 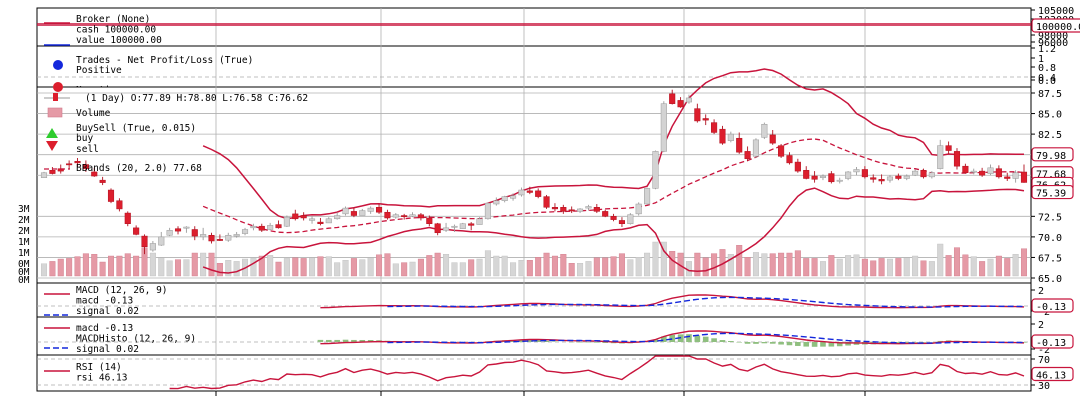 I want to click on histo-legend-2: signal 0.02, so click(x=107, y=349).